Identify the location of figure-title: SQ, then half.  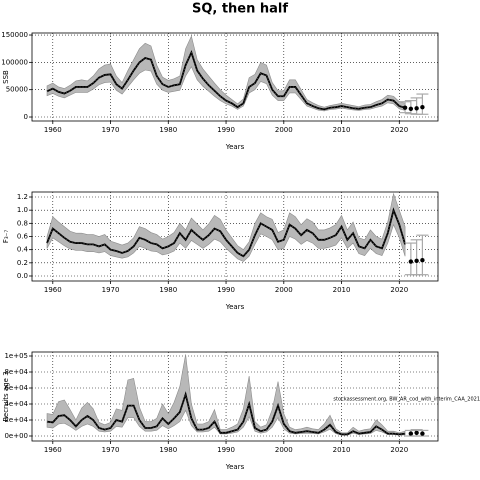
(240, 9).